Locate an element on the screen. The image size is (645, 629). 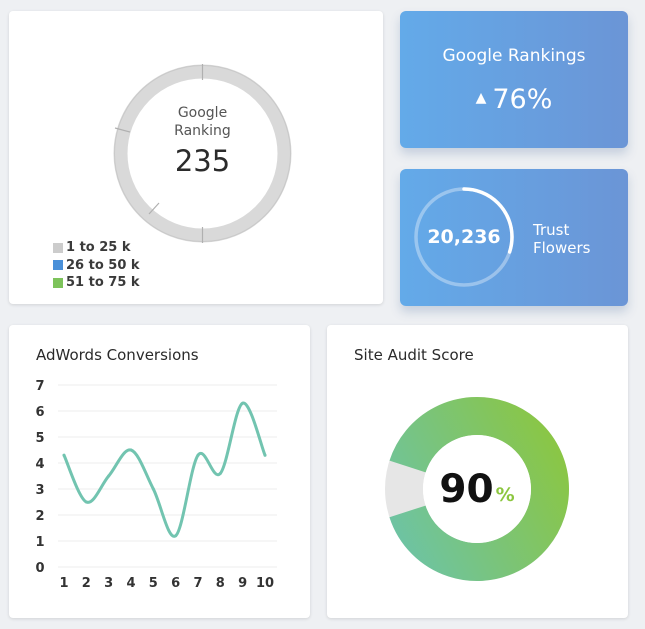
x-tick-label: 8 is located at coordinates (220, 583).